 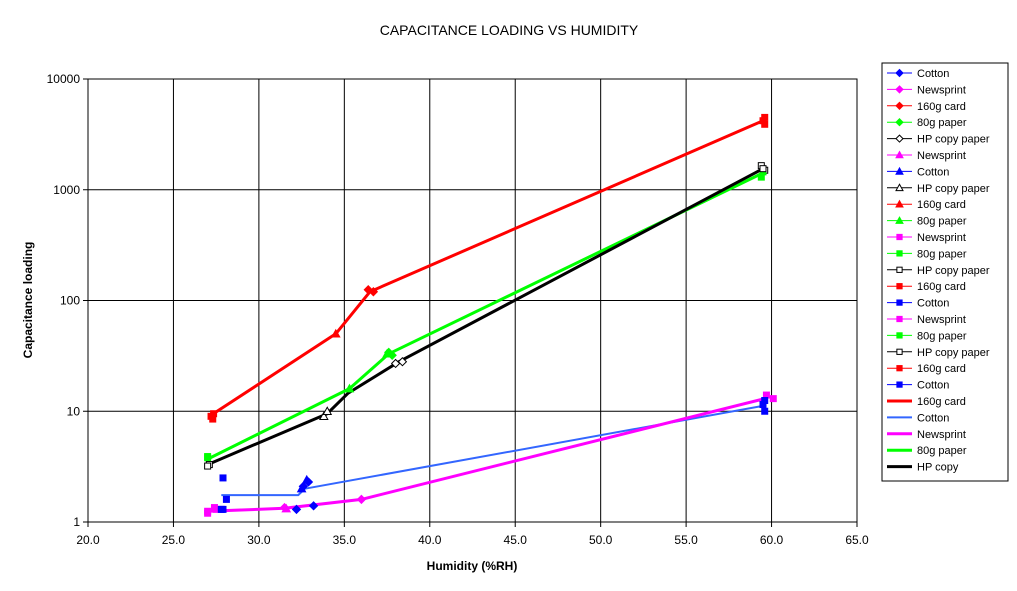 I want to click on x-tick-label: 30.0, so click(x=259, y=540).